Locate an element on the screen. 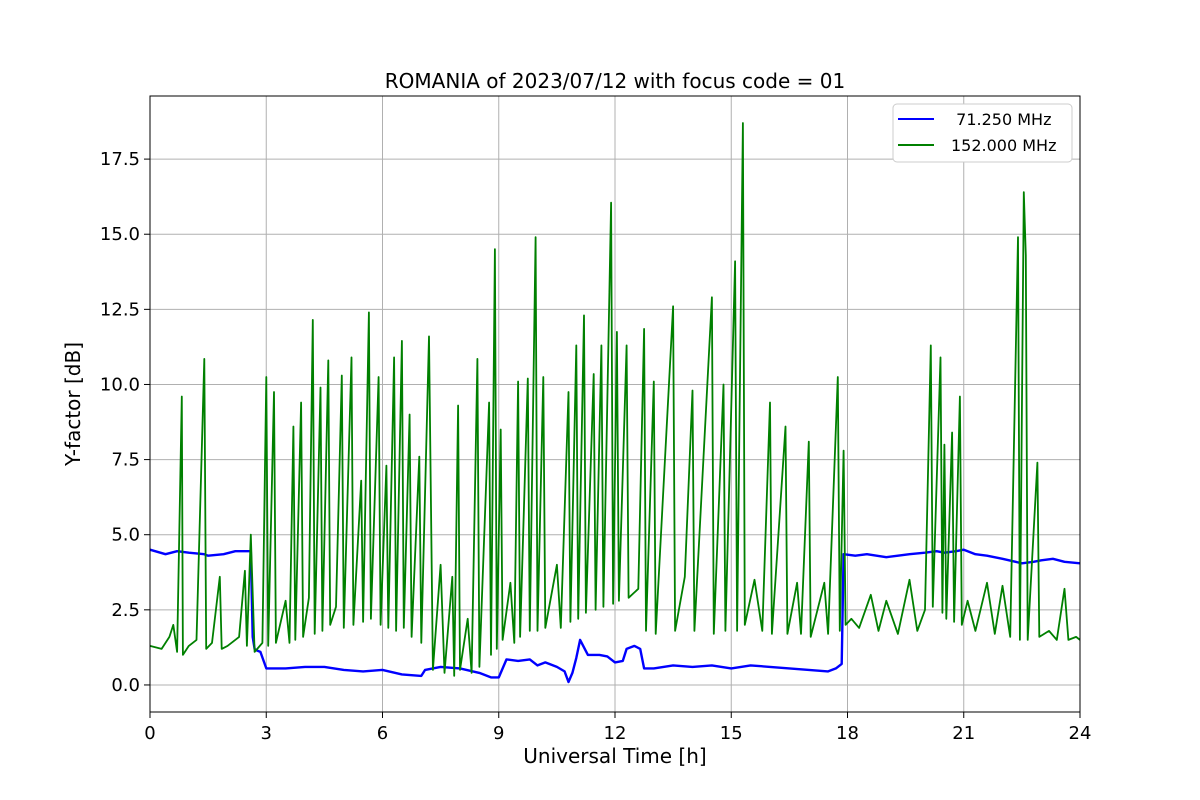  legend-label-152mhz: 152.000 MHz is located at coordinates (1003, 145).